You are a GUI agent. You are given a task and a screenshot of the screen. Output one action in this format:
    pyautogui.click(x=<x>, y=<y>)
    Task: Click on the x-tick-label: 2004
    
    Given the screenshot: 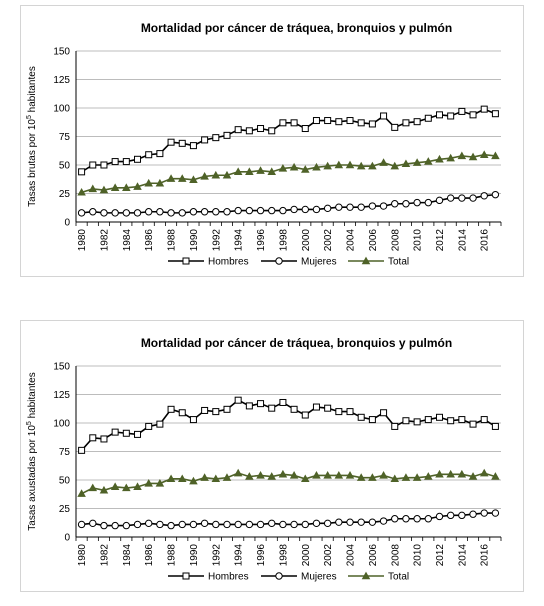 What is the action you would take?
    pyautogui.click(x=351, y=555)
    